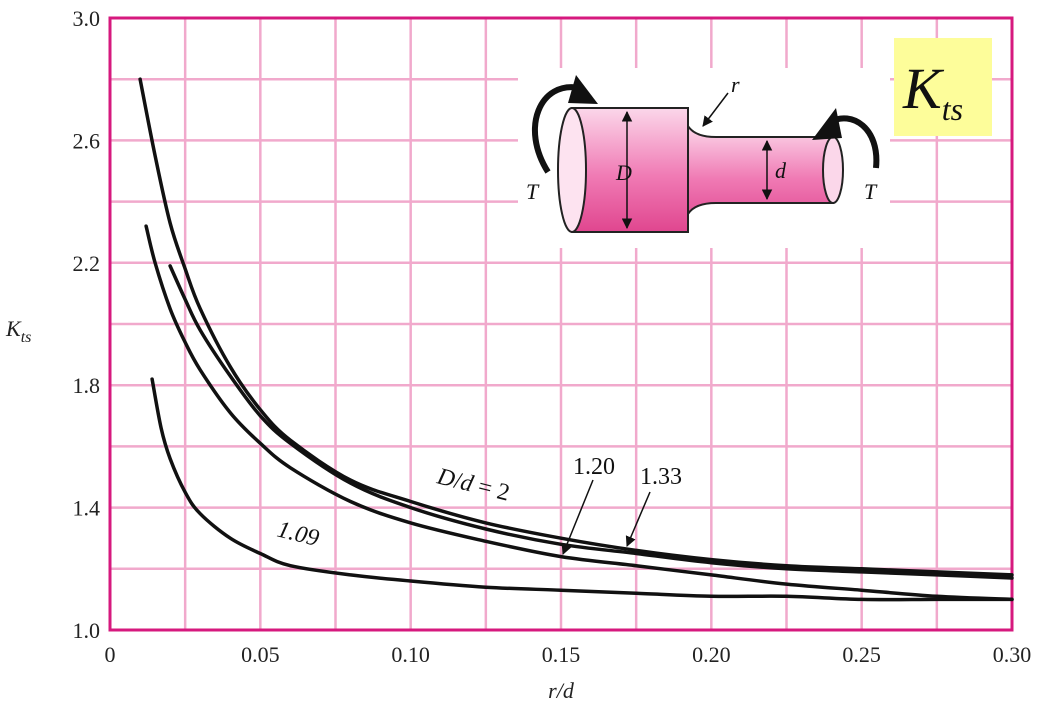  Describe the element at coordinates (556, 129) in the screenshot. I see `torque-arrow-left` at that location.